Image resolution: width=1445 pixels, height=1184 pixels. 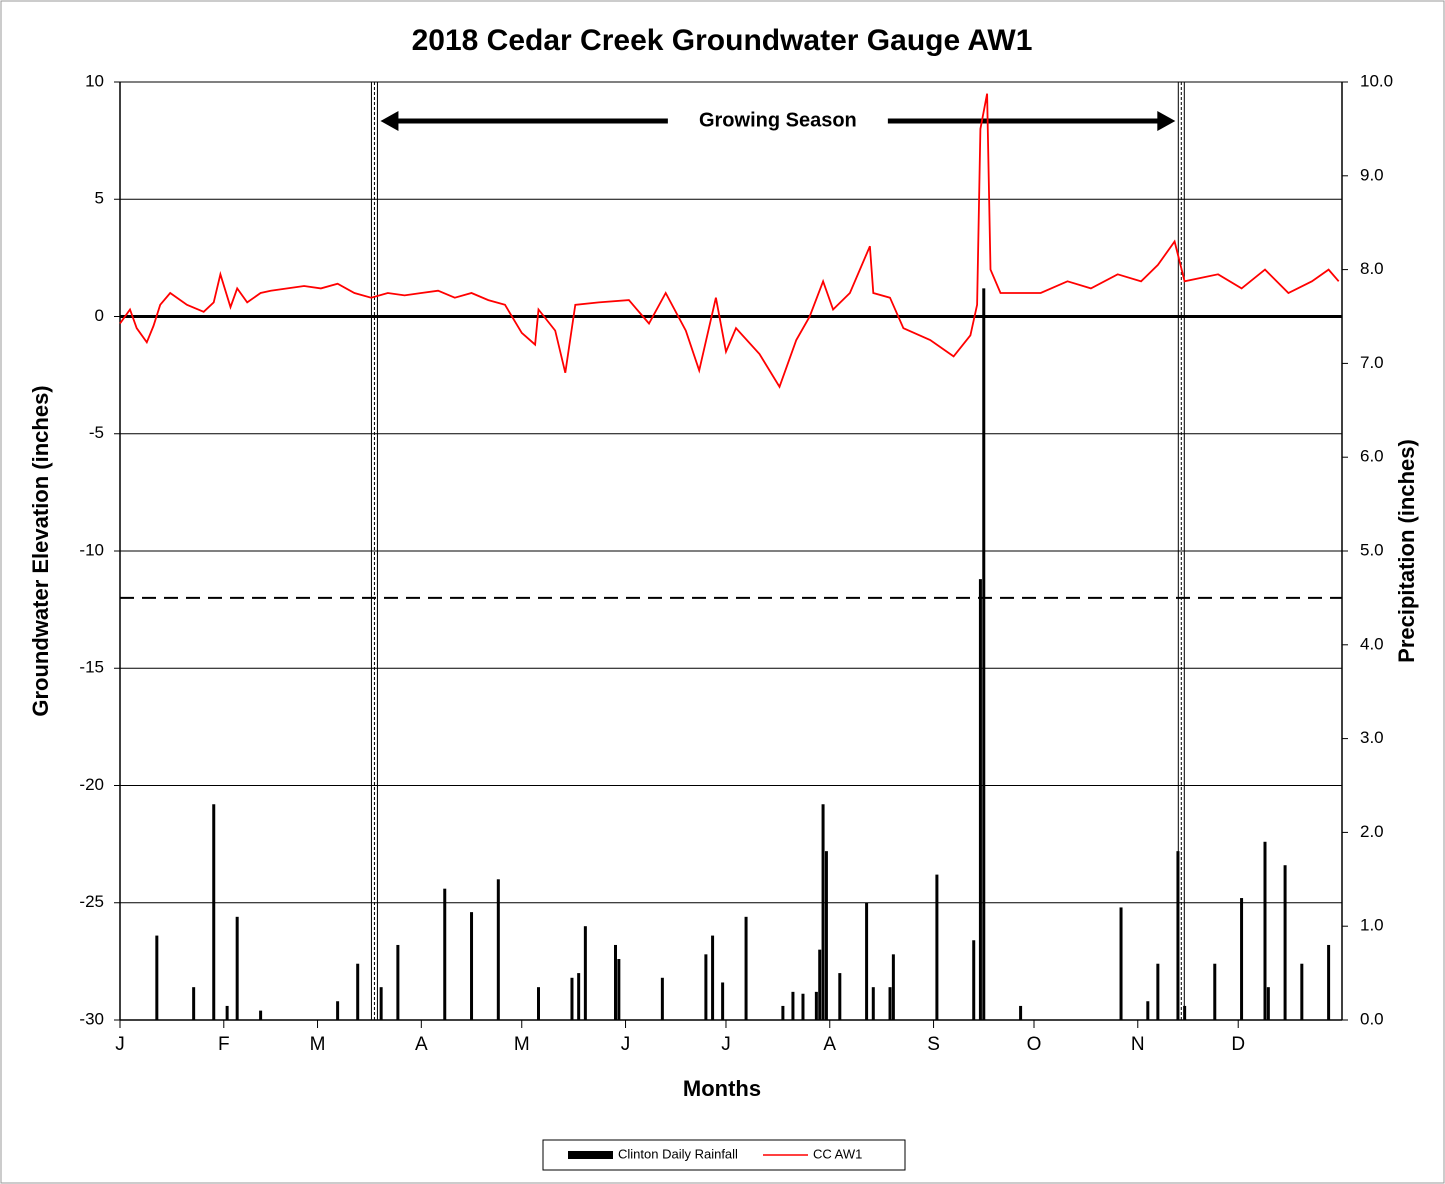 What do you see at coordinates (1372, 925) in the screenshot?
I see `y2-tick-label: 1.0` at bounding box center [1372, 925].